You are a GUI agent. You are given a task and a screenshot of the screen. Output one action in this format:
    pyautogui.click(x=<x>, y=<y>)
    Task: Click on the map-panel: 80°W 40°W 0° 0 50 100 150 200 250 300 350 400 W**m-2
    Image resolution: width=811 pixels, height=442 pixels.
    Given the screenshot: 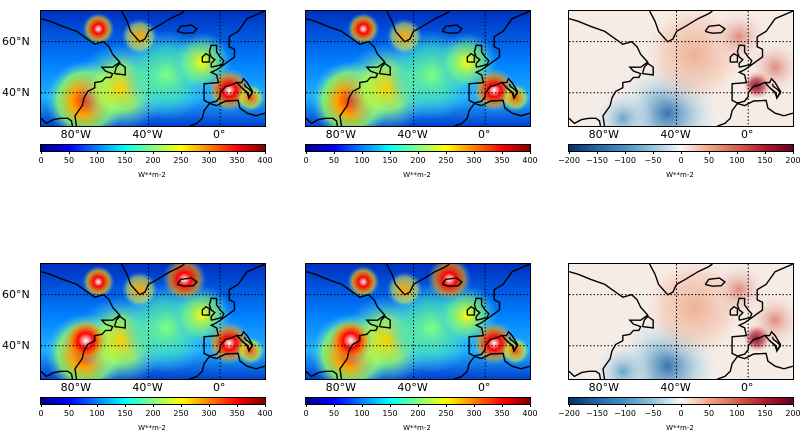 What is the action you would take?
    pyautogui.click(x=420, y=94)
    